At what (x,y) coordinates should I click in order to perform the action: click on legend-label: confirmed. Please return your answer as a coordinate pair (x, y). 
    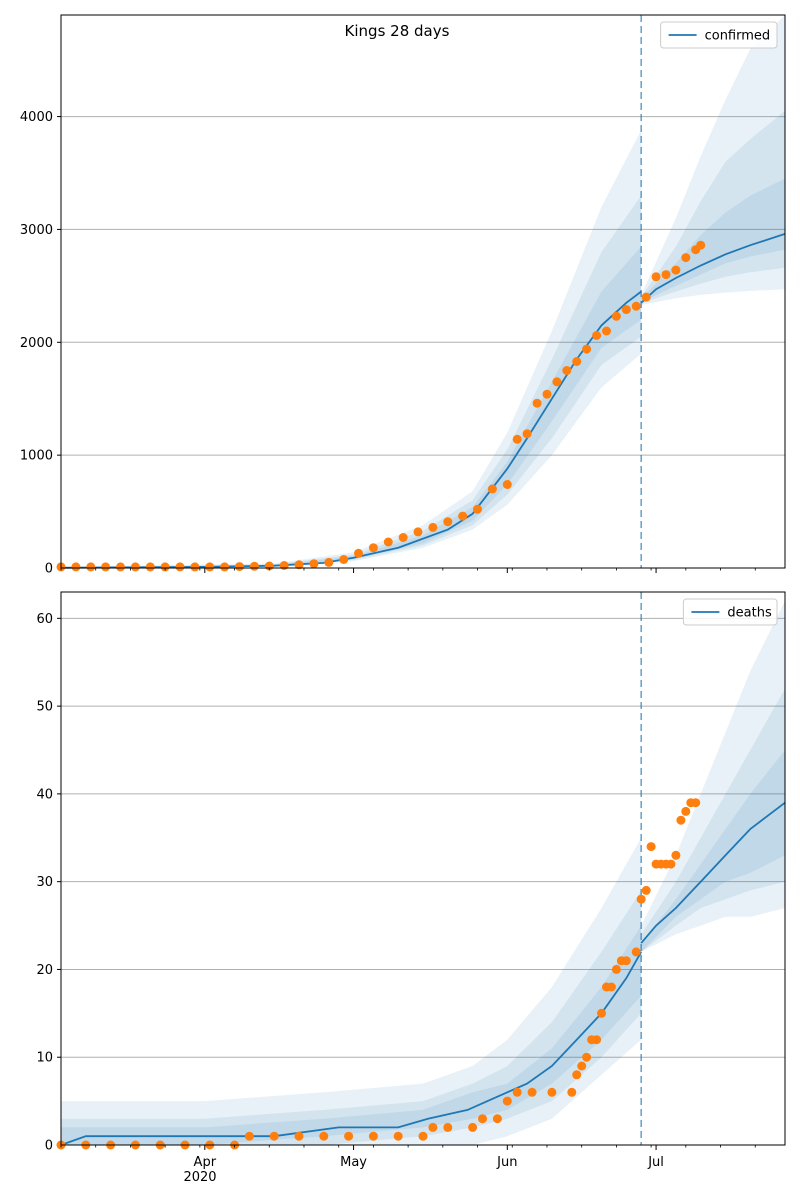
    Looking at the image, I should click on (738, 36).